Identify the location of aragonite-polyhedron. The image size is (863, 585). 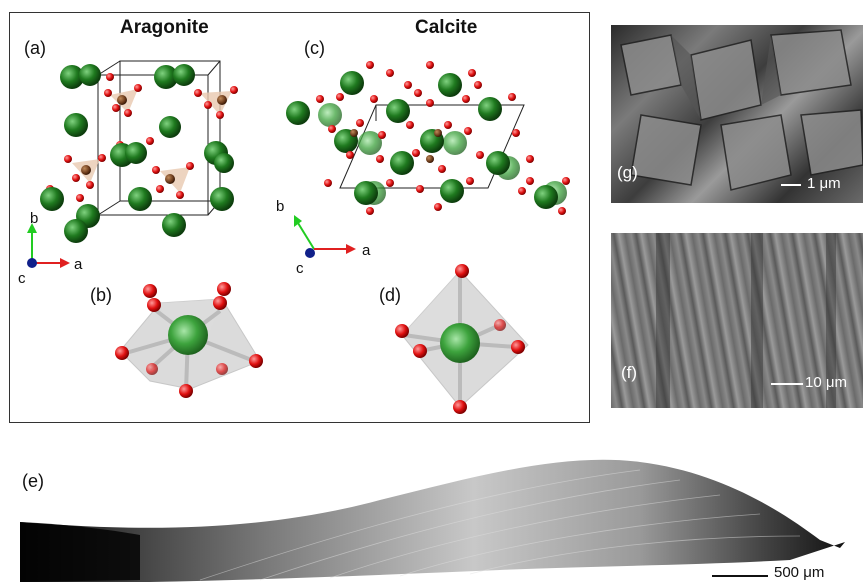
(189, 340).